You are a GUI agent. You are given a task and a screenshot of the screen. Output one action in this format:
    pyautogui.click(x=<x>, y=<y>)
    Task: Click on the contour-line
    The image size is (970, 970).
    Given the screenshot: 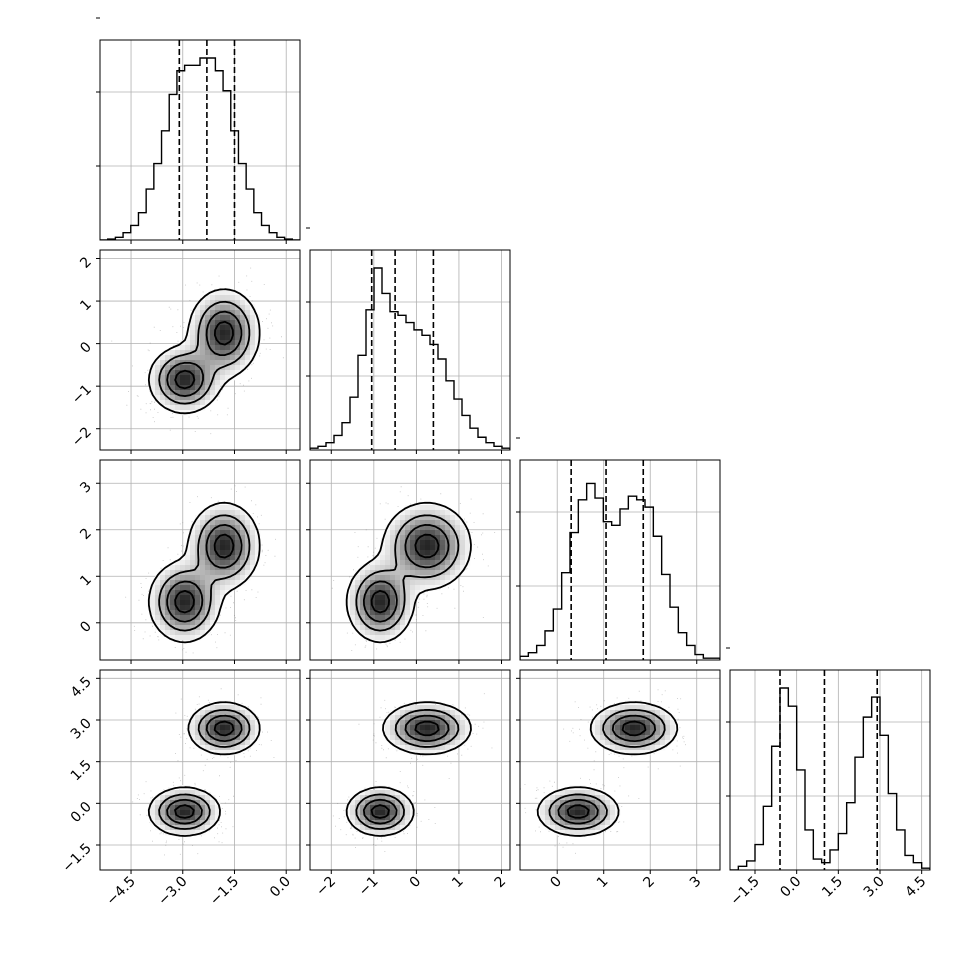 What is the action you would take?
    pyautogui.click(x=204, y=769)
    